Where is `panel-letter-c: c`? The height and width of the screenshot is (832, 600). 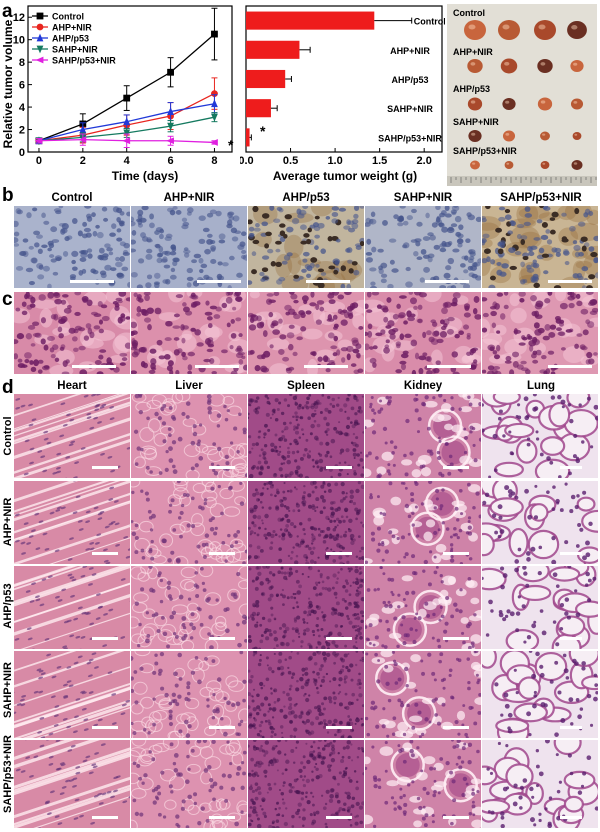
panel-letter-c: c is located at coordinates (7, 299).